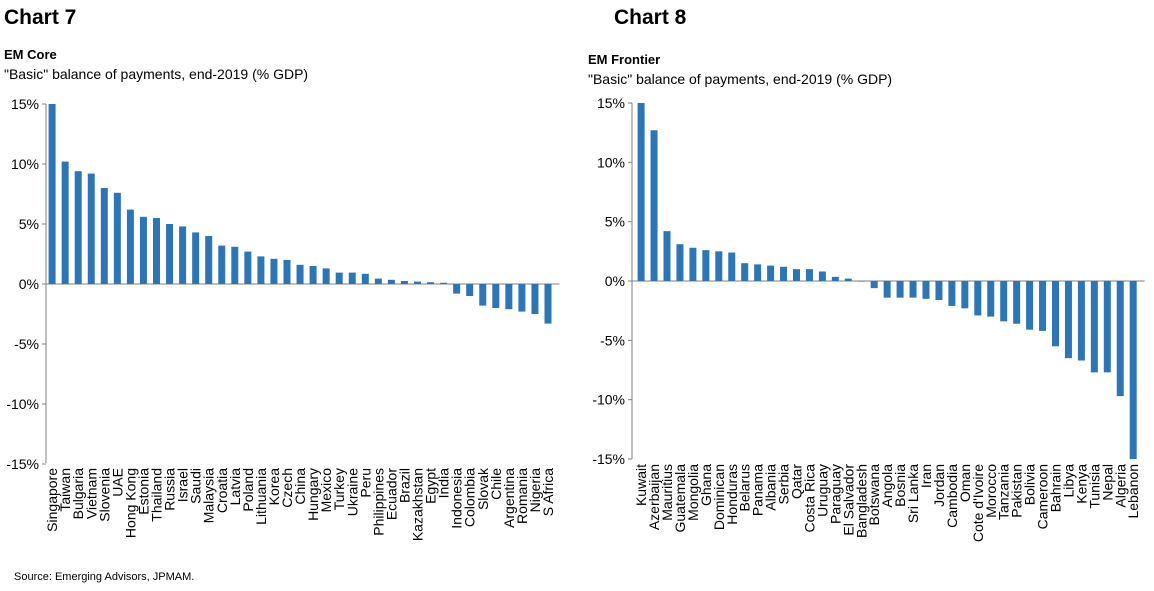  I want to click on x-category-label: Angola, so click(887, 486).